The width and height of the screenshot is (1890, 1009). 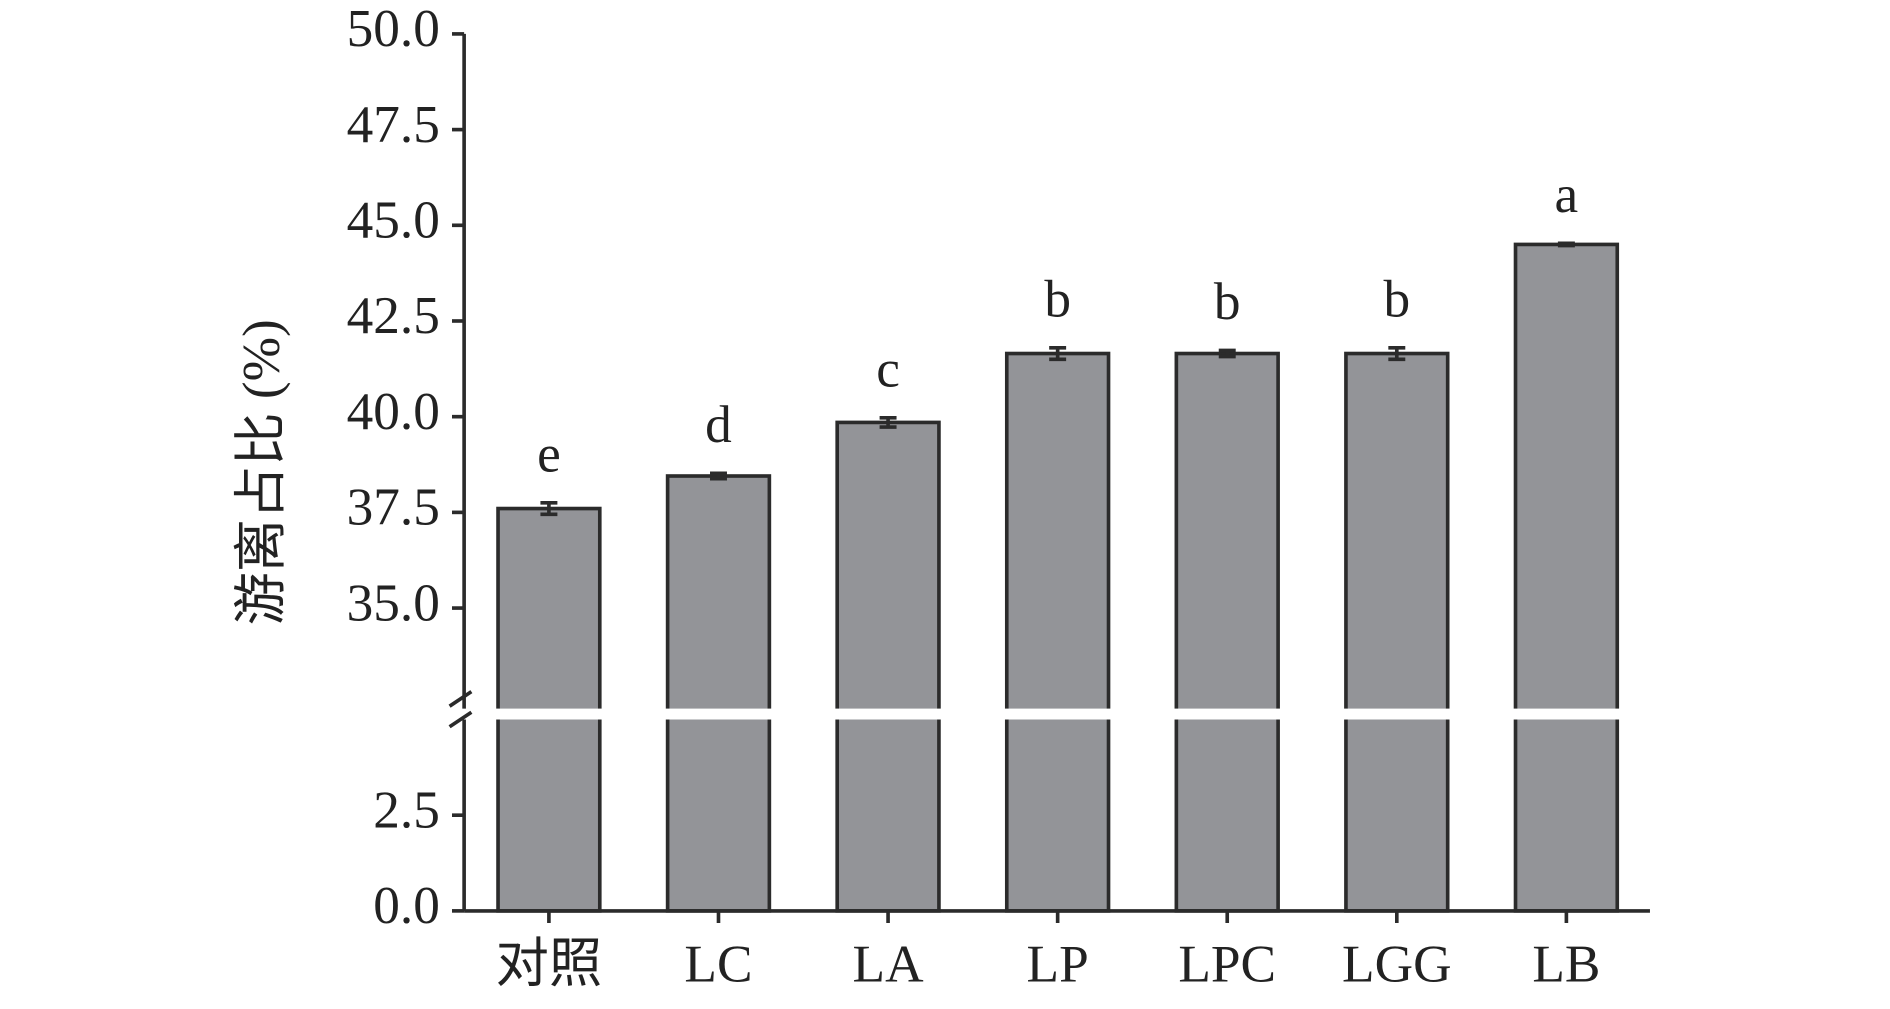 What do you see at coordinates (406, 905) in the screenshot?
I see `y-tick-label: 0.0` at bounding box center [406, 905].